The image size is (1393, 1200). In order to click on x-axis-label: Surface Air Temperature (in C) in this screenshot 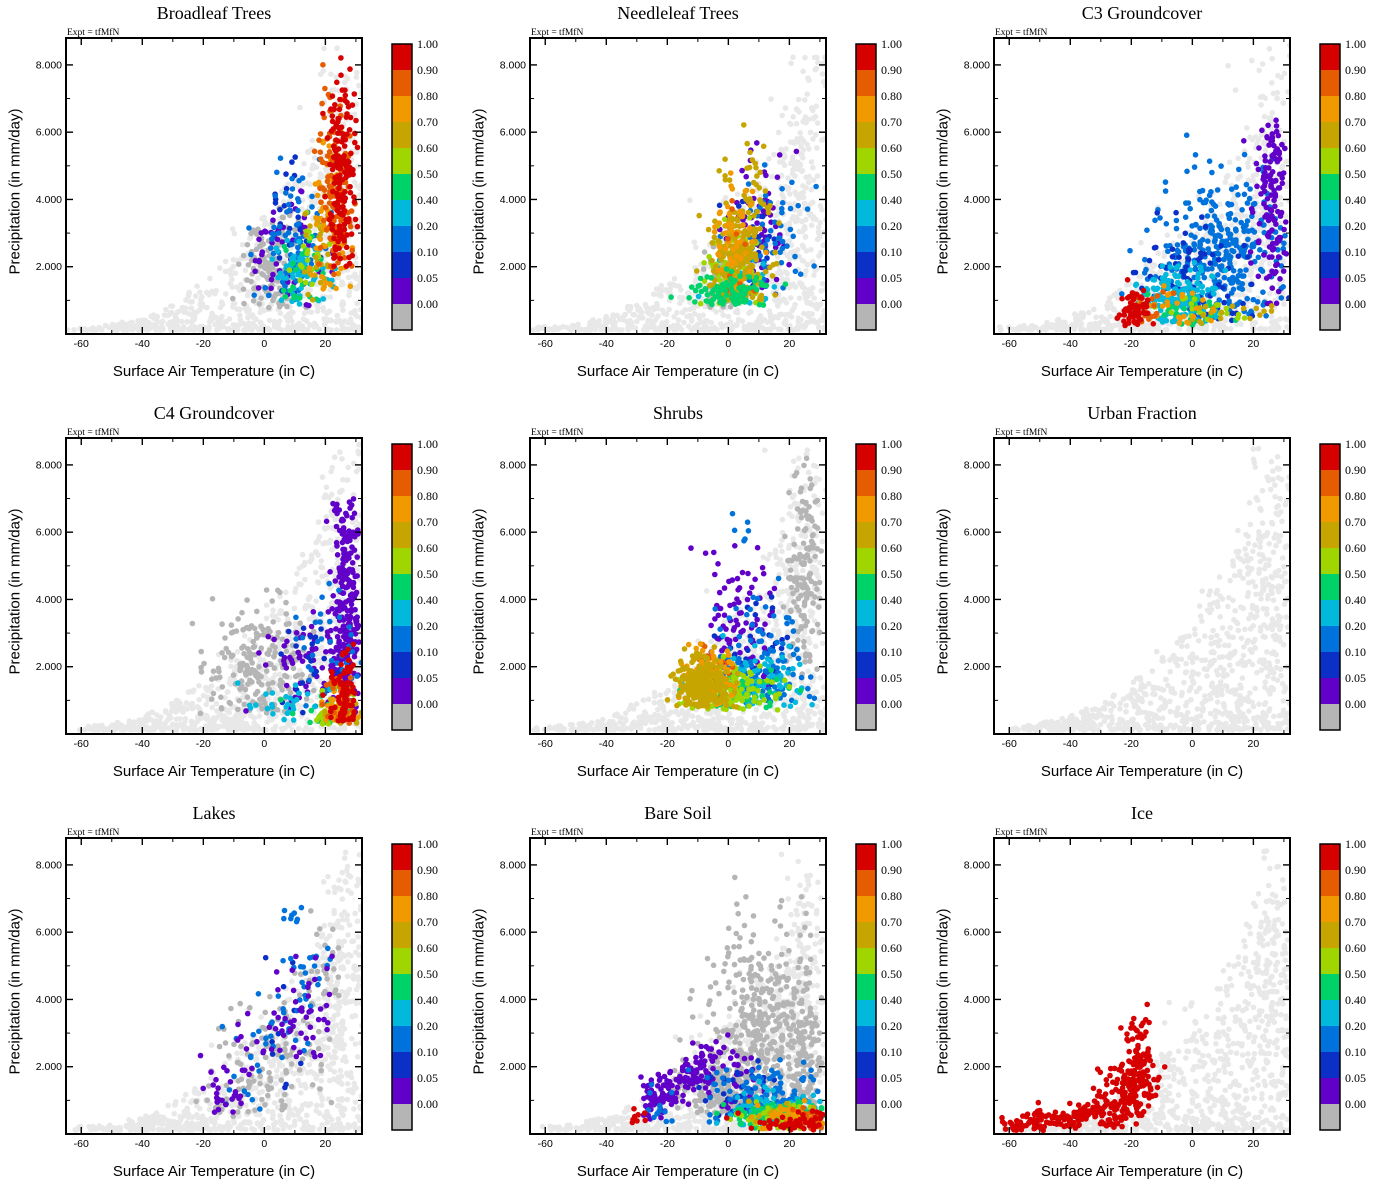, I will do `click(214, 771)`.